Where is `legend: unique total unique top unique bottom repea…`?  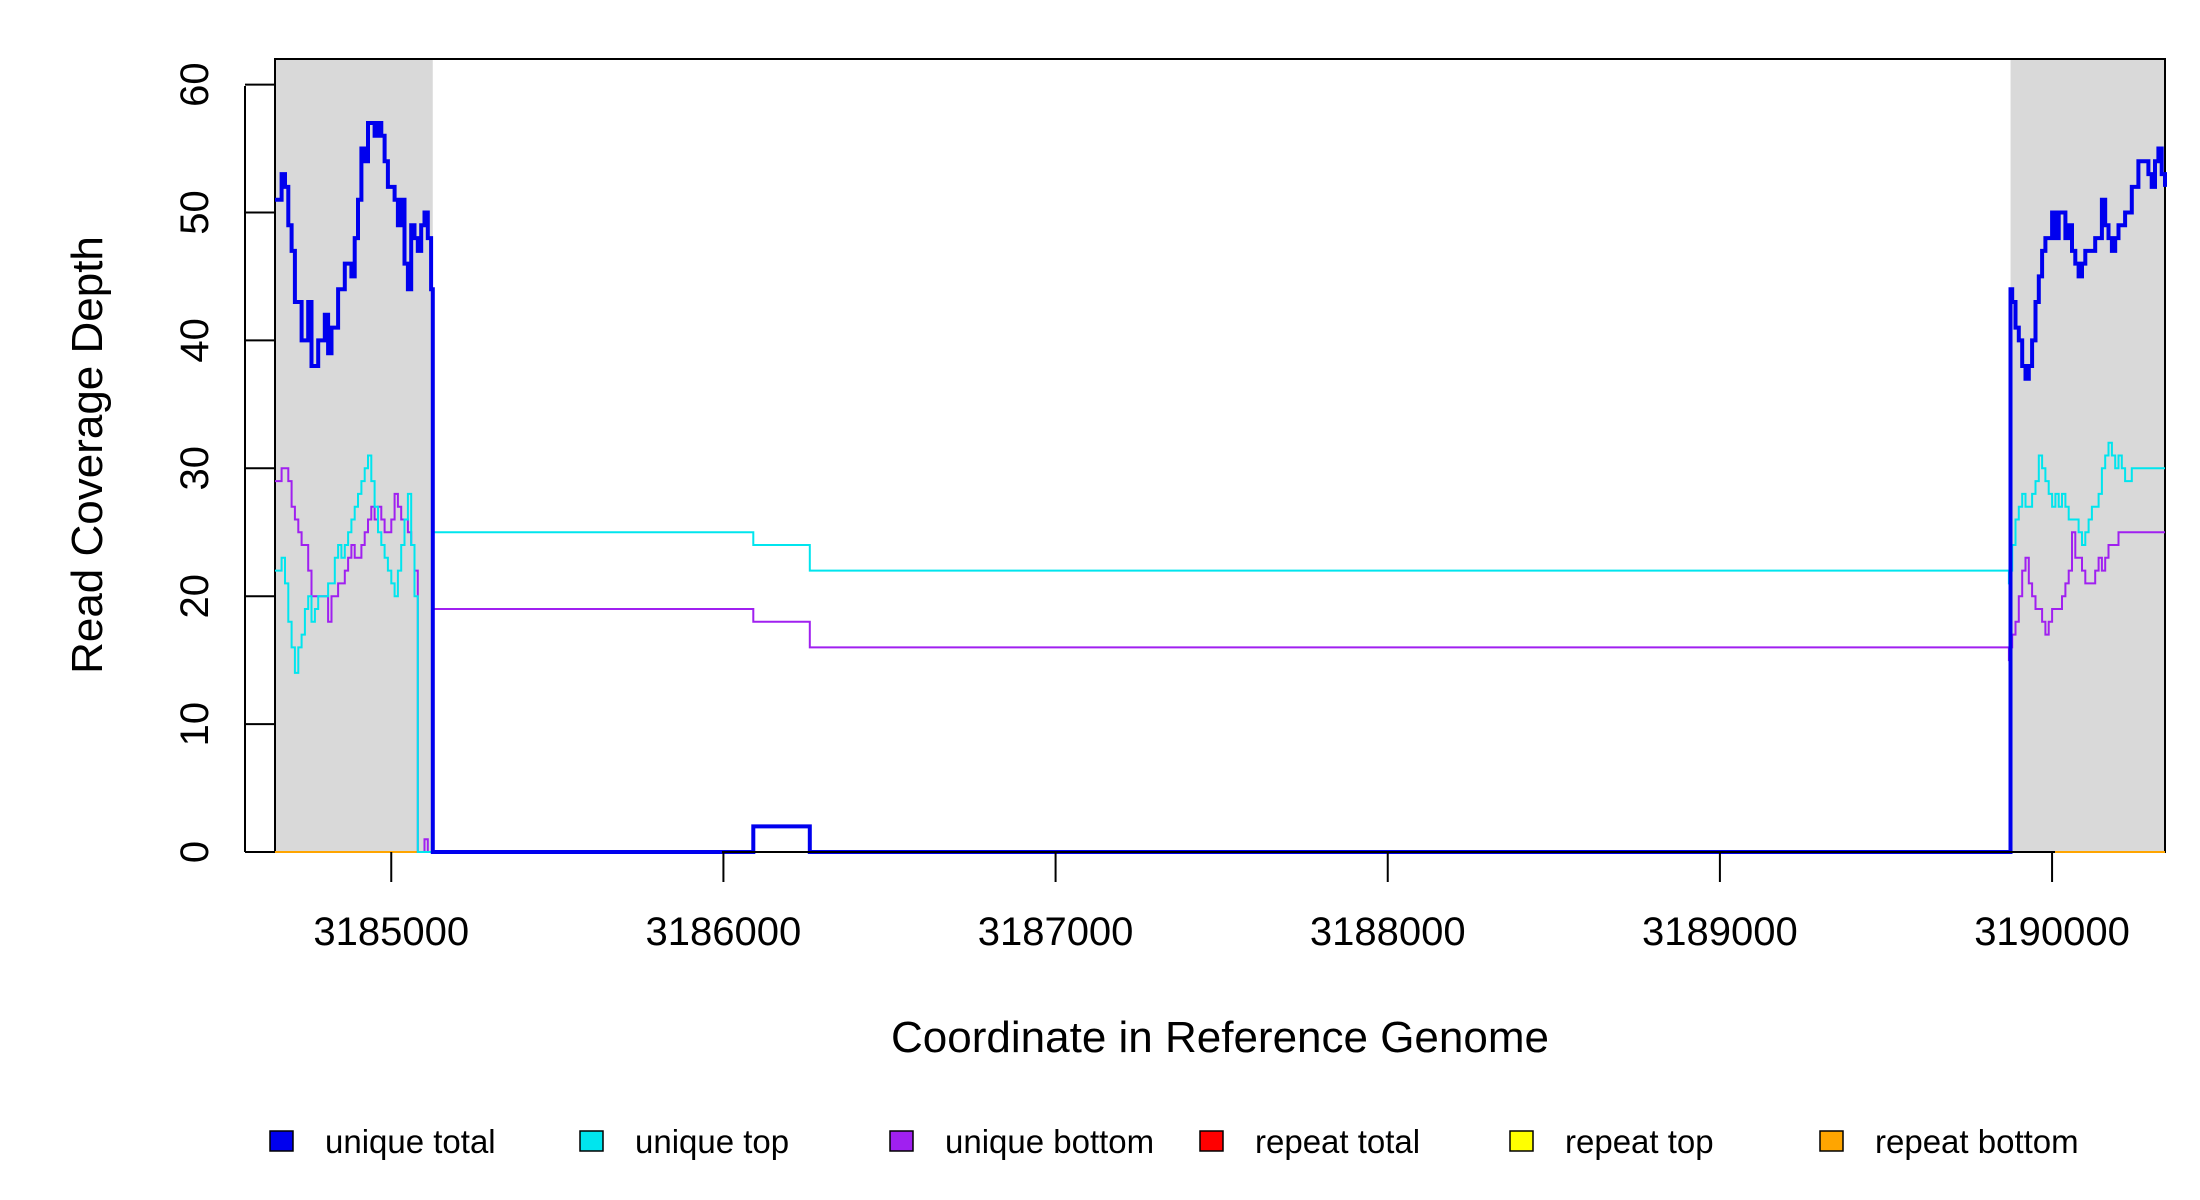 legend: unique total unique top unique bottom repea… is located at coordinates (1174, 1141).